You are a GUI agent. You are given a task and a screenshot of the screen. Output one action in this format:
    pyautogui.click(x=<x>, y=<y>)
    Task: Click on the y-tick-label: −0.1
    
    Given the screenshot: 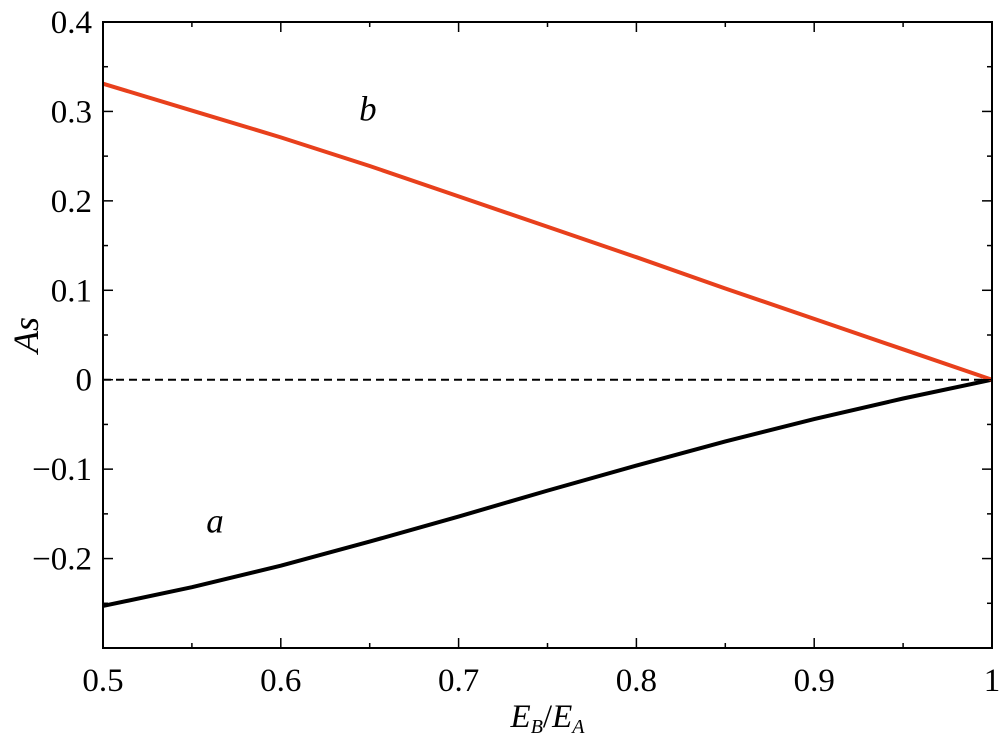 What is the action you would take?
    pyautogui.click(x=62, y=470)
    